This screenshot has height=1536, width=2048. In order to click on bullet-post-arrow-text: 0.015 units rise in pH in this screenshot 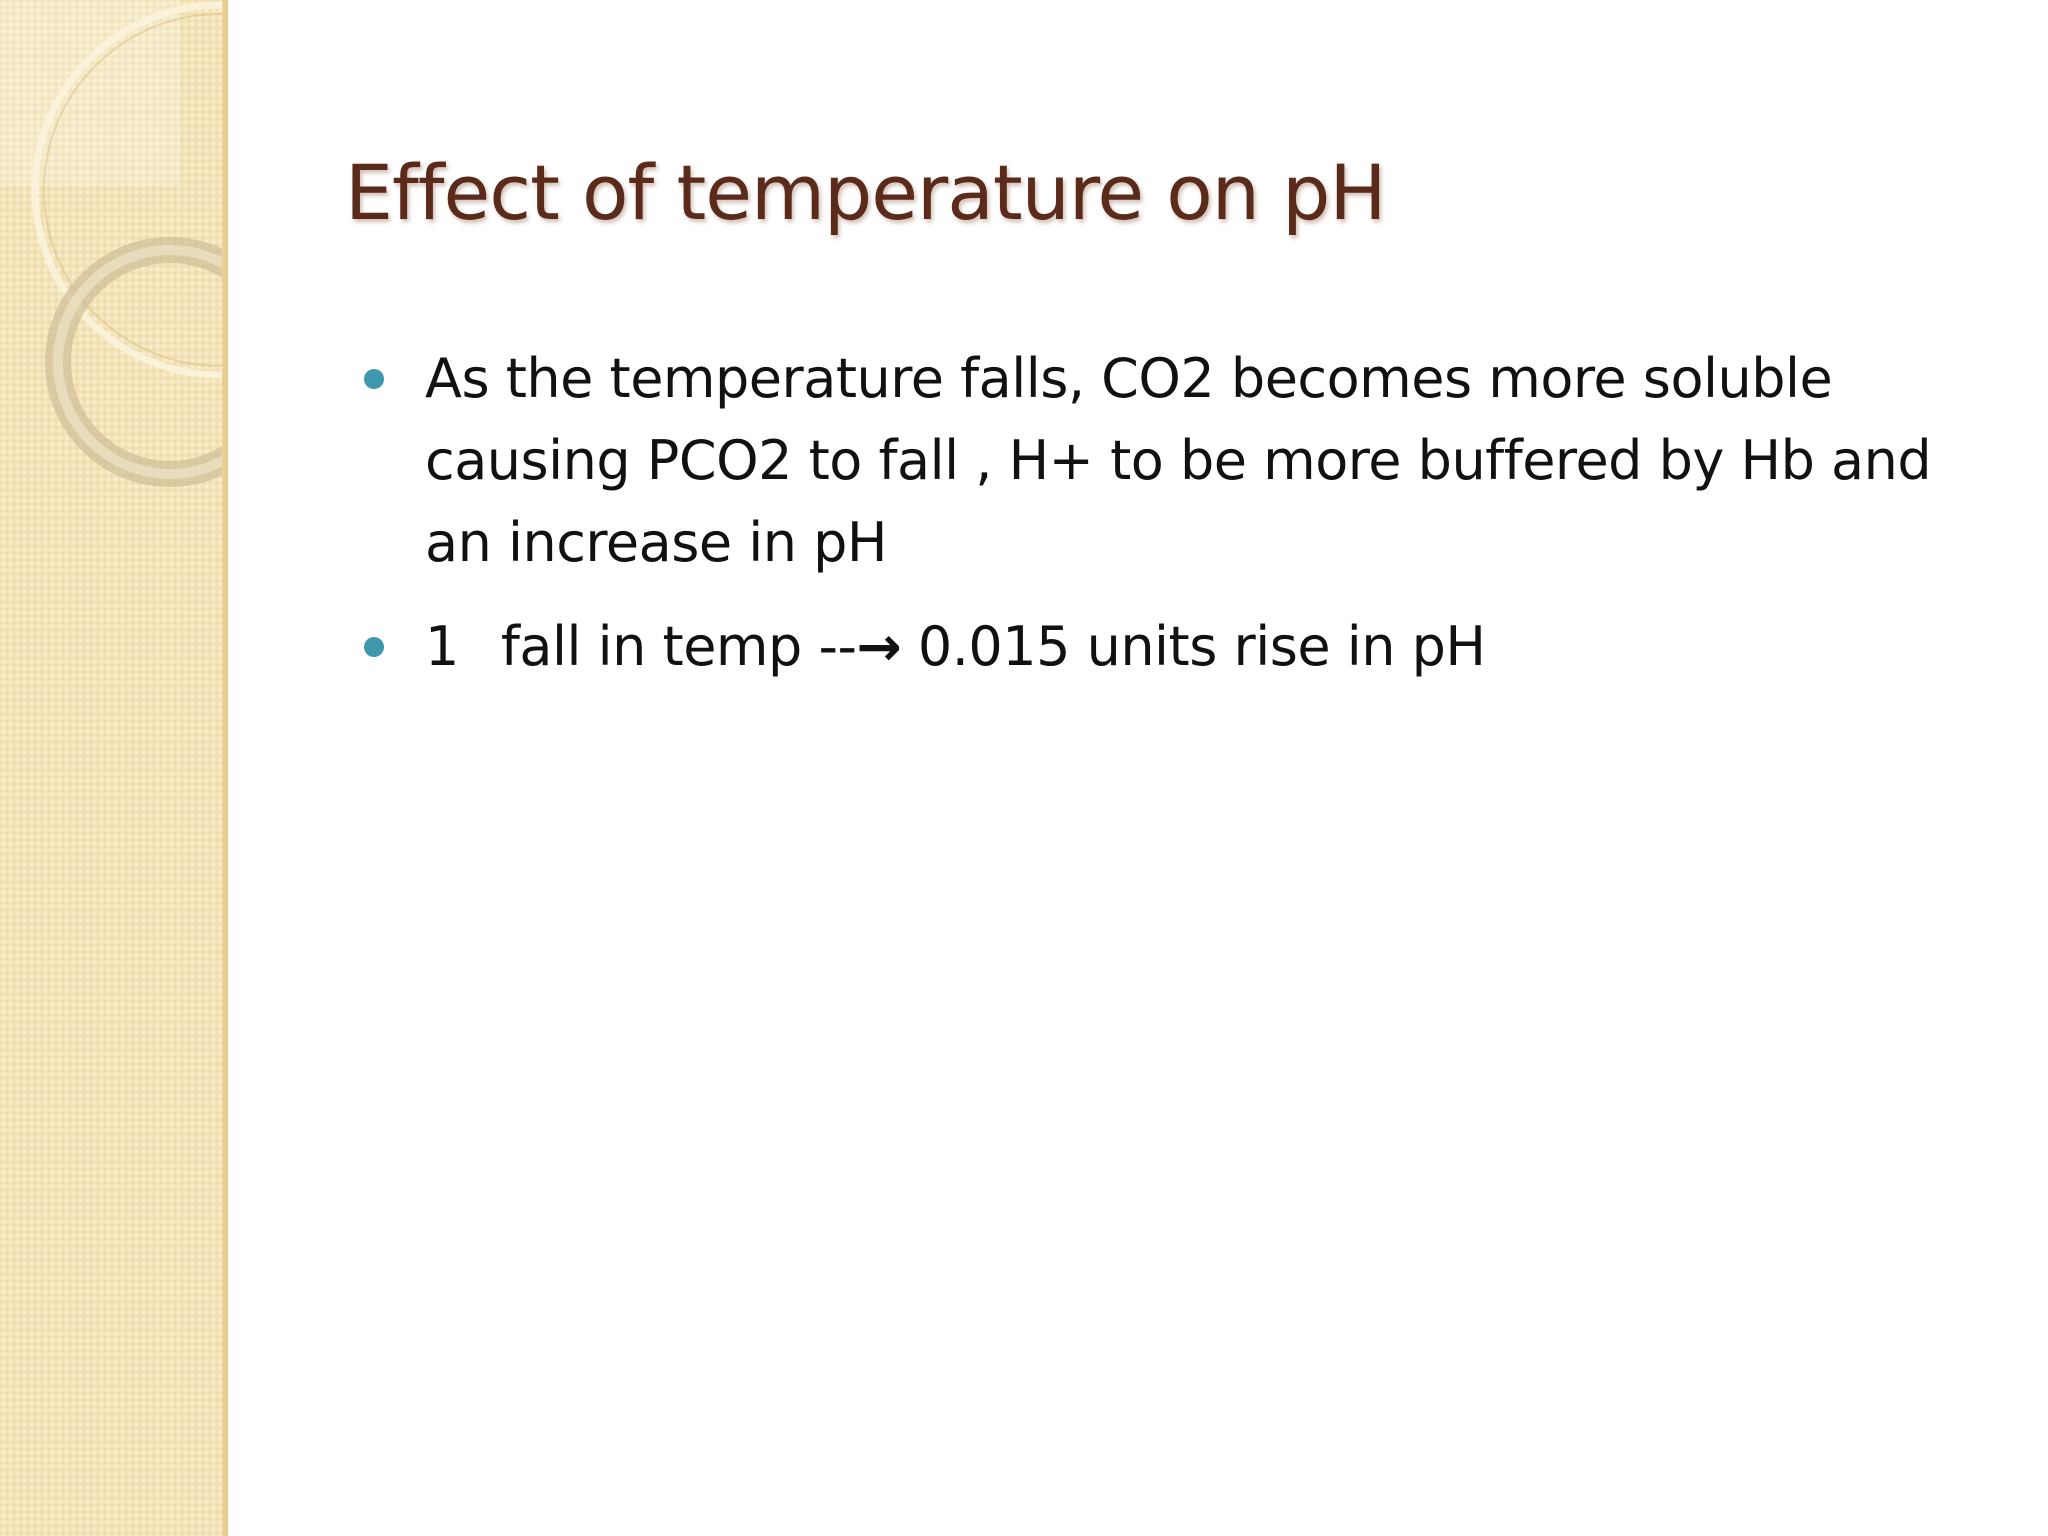, I will do `click(1193, 646)`.